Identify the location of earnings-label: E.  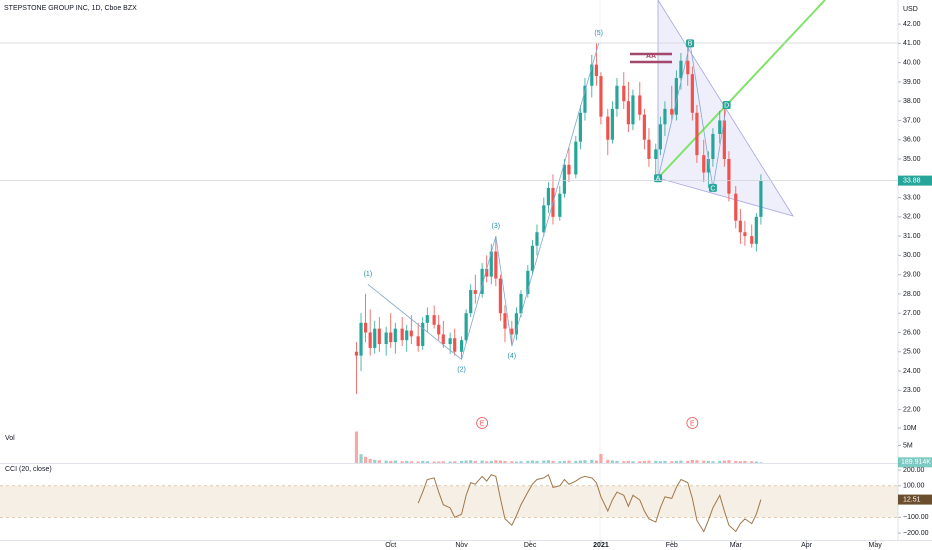
(482, 423).